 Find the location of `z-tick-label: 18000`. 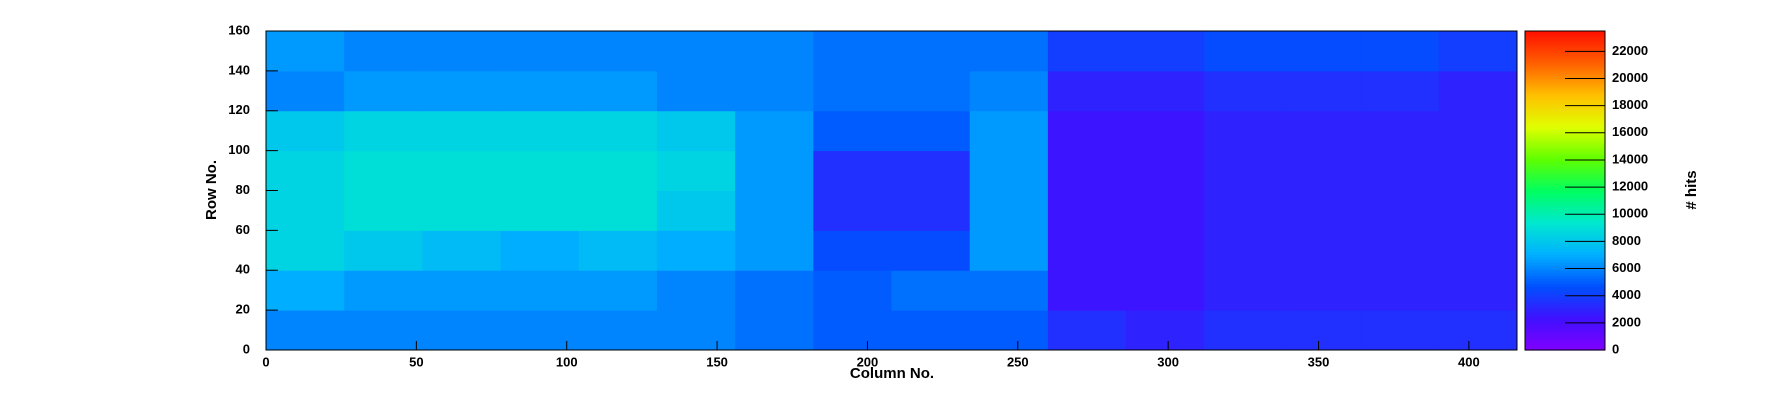

z-tick-label: 18000 is located at coordinates (1630, 104).